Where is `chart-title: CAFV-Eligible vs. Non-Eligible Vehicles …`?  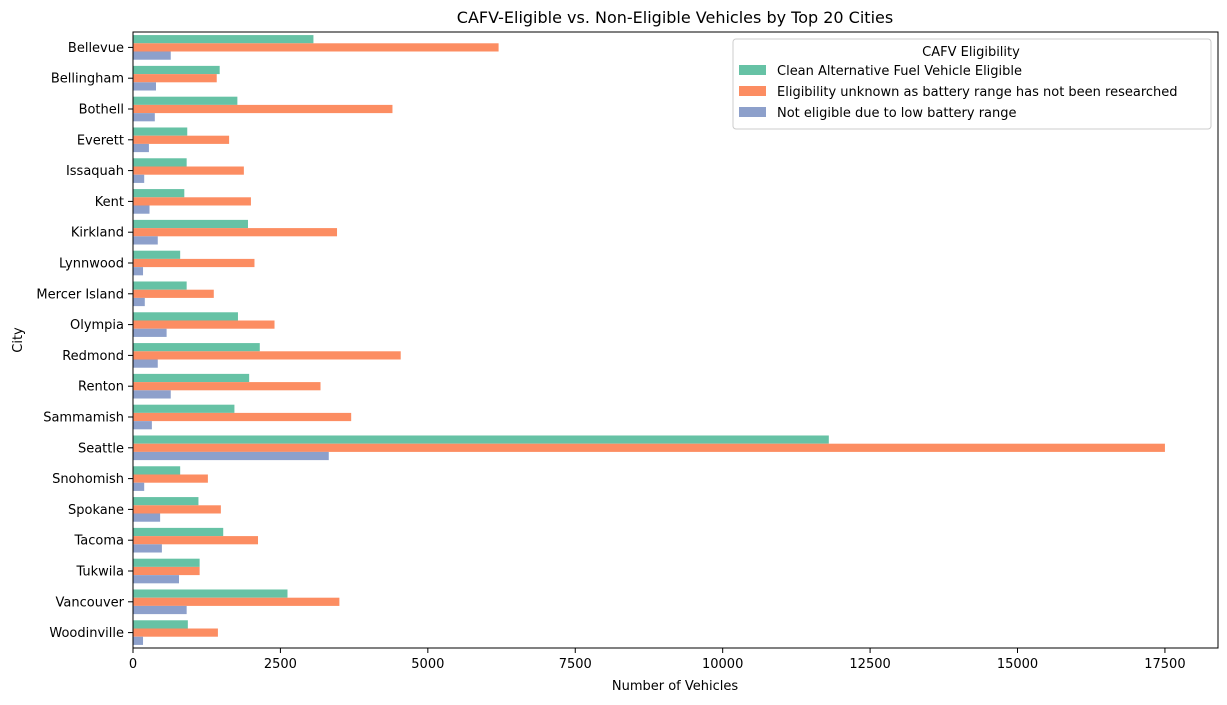 chart-title: CAFV-Eligible vs. Non-Eligible Vehicles … is located at coordinates (675, 17).